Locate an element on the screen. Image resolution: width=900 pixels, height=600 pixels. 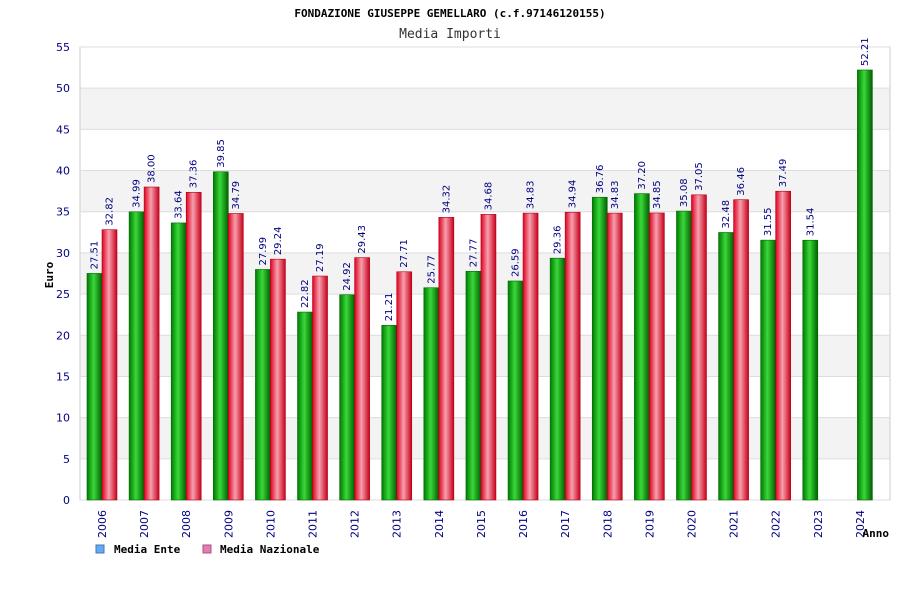
data-label: 34.99 is located at coordinates (137, 193).